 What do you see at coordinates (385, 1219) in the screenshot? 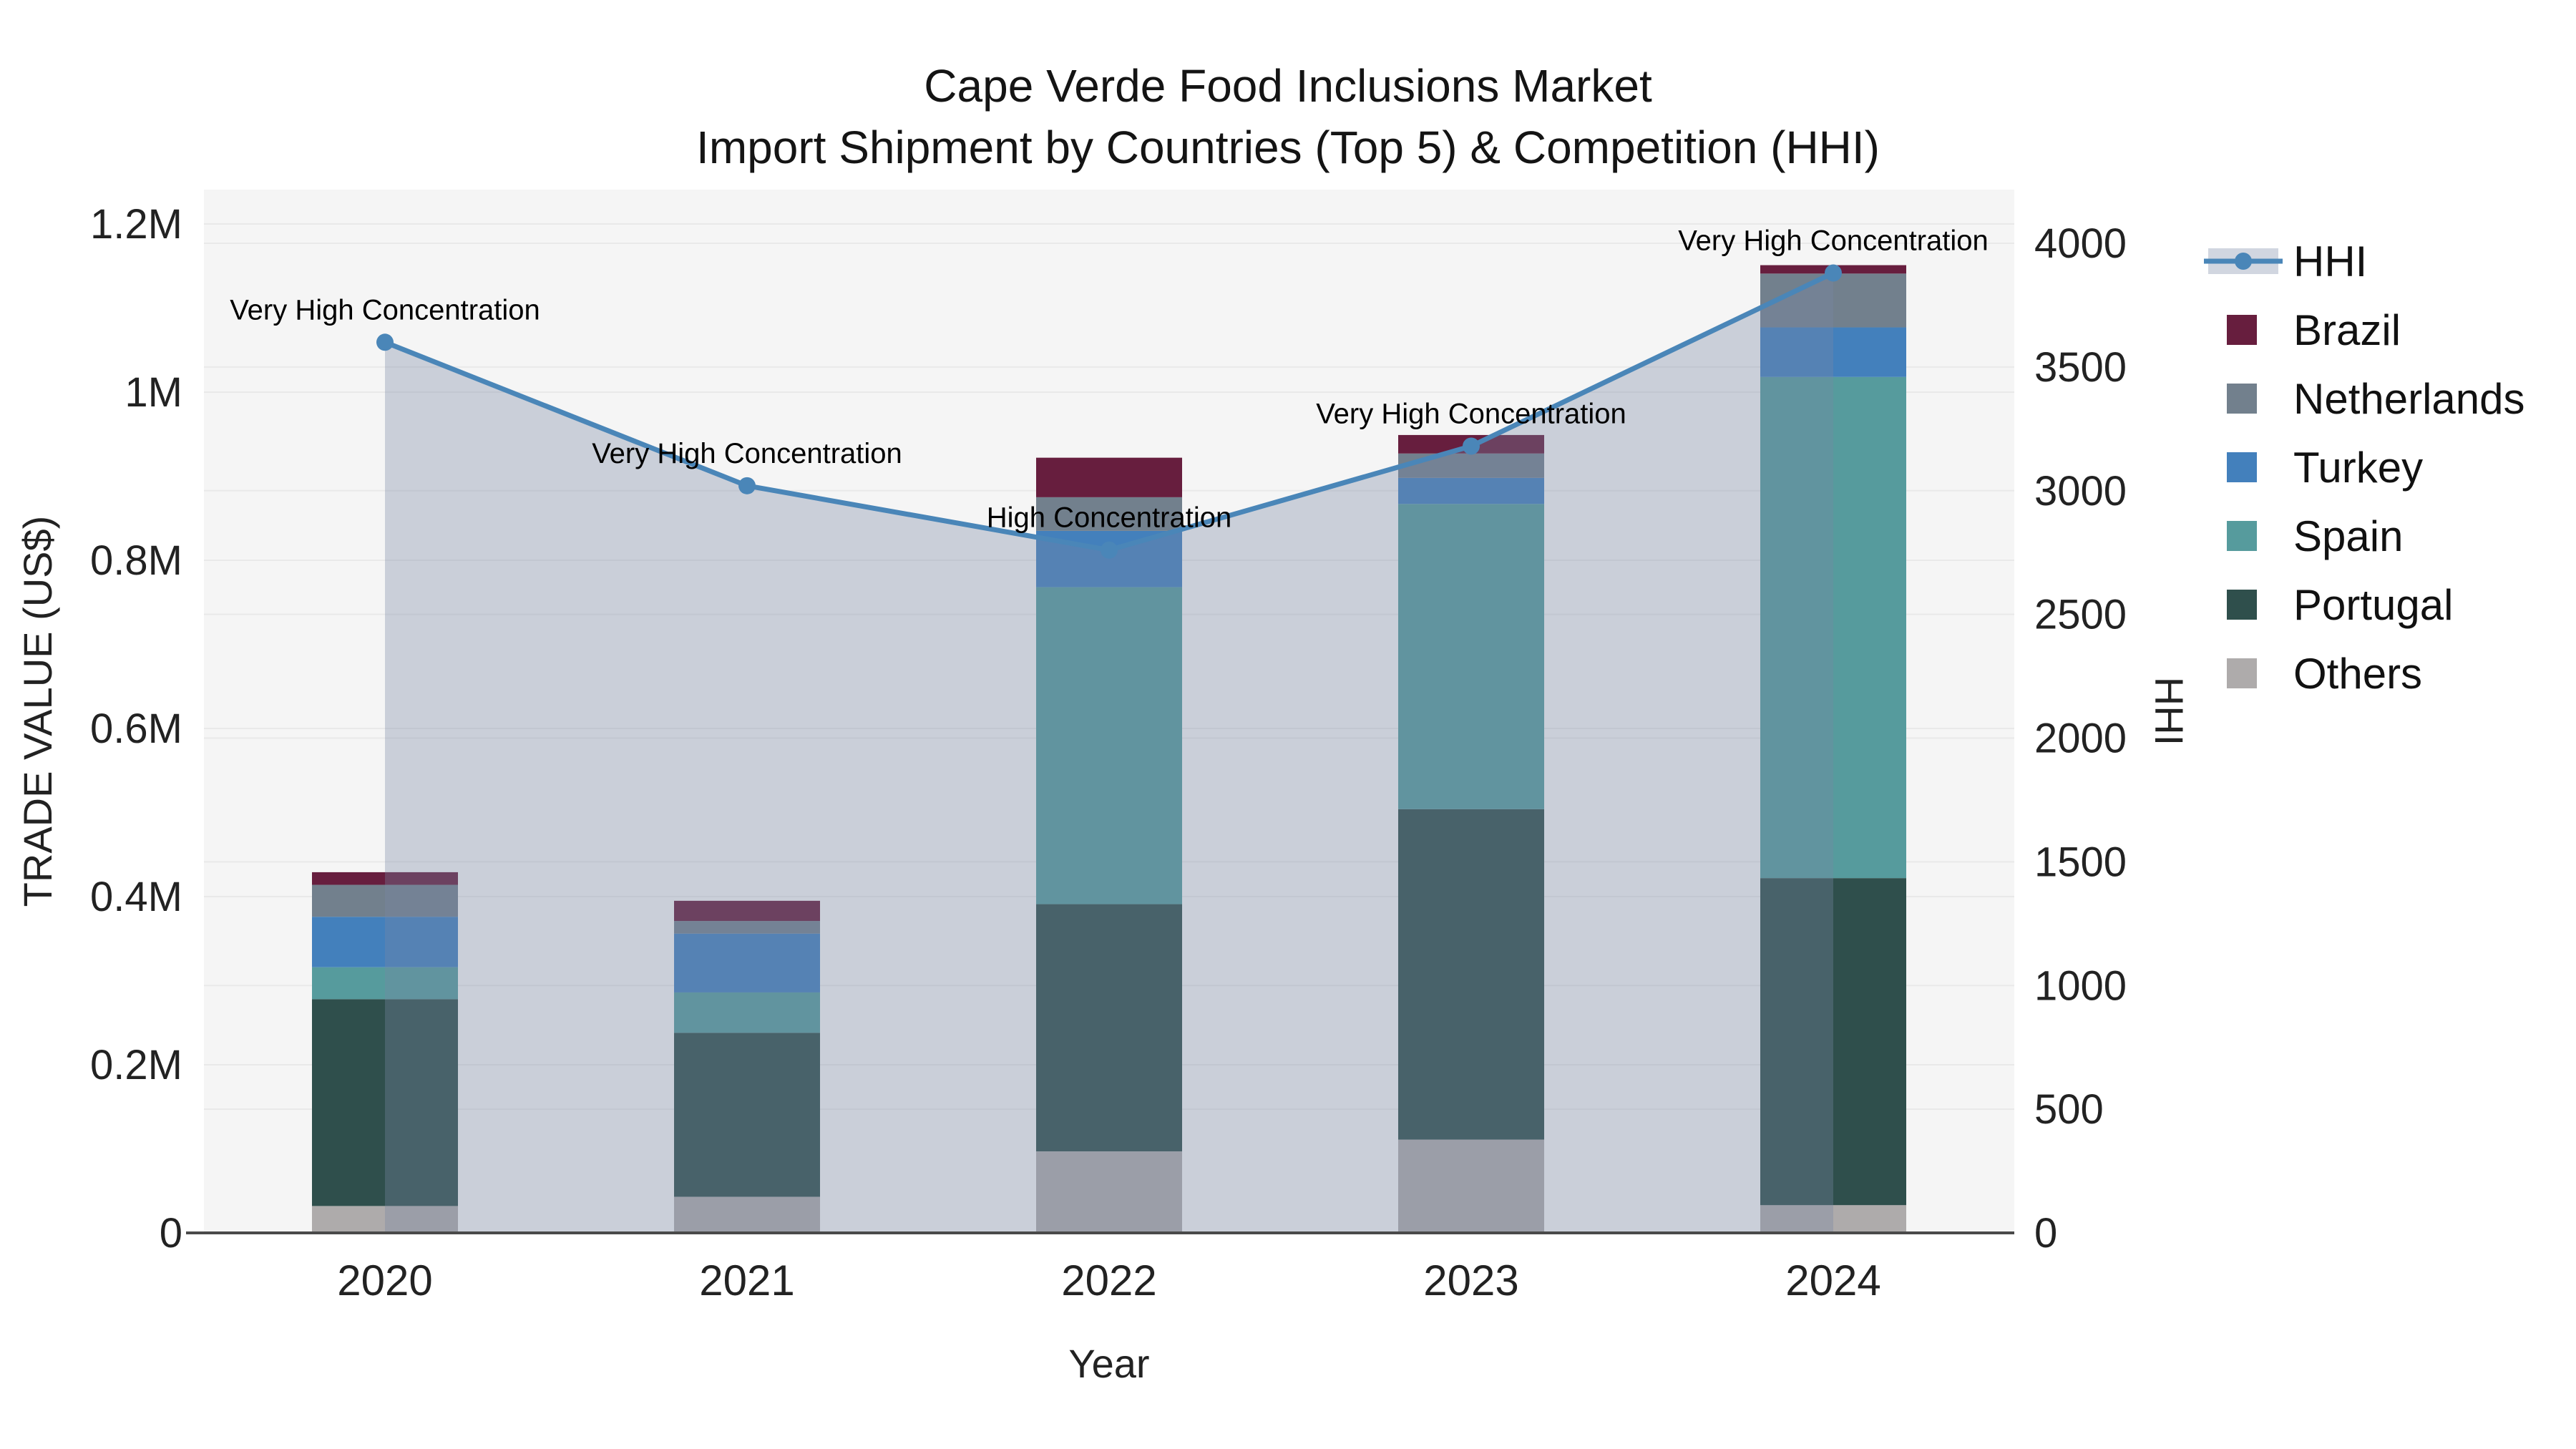
I see `bar-segment-others-2020` at bounding box center [385, 1219].